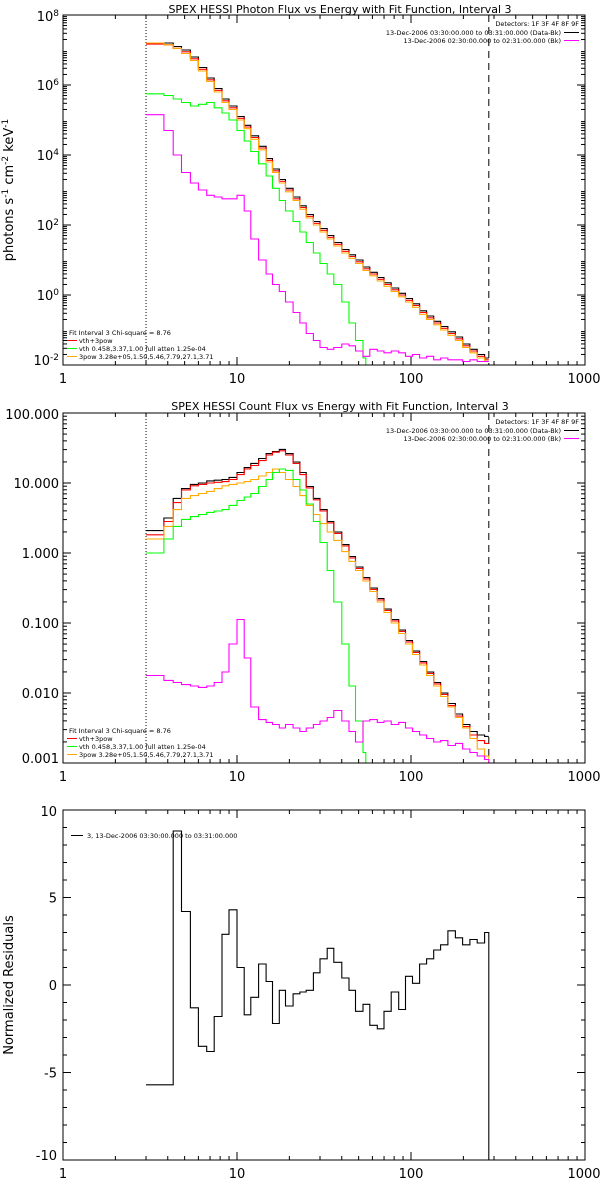 This screenshot has width=600, height=1200. Describe the element at coordinates (256, 229) in the screenshot. I see `photon-flux-series-3-line` at that location.